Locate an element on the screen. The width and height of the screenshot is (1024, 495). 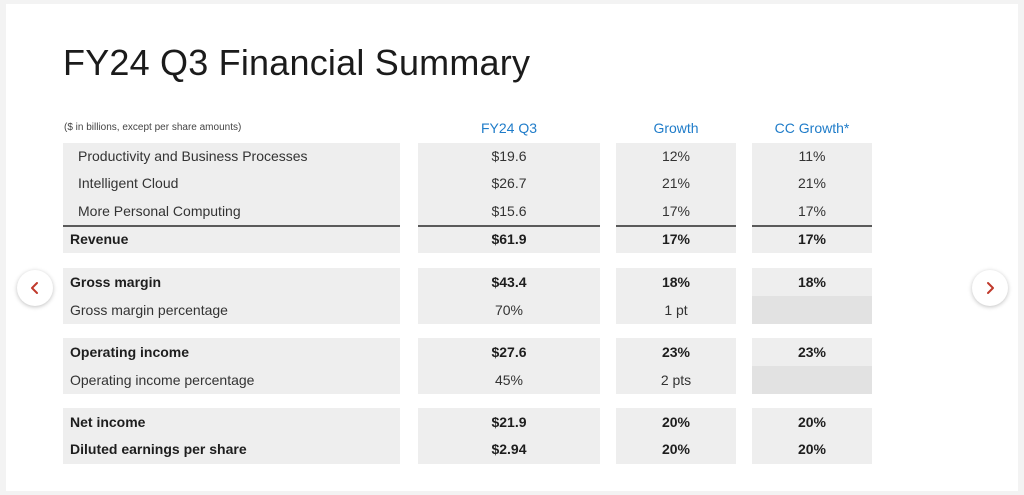
net-income-growth-block is located at coordinates (676, 436).